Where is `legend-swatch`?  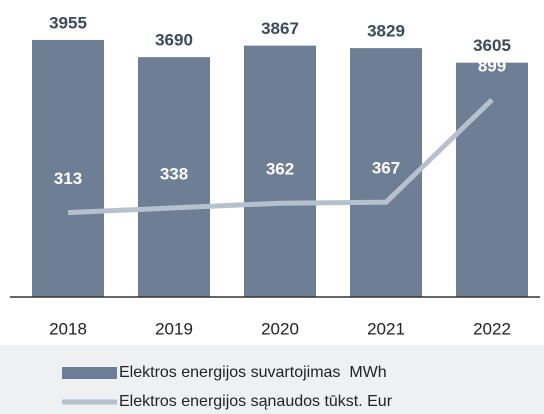 legend-swatch is located at coordinates (89, 373).